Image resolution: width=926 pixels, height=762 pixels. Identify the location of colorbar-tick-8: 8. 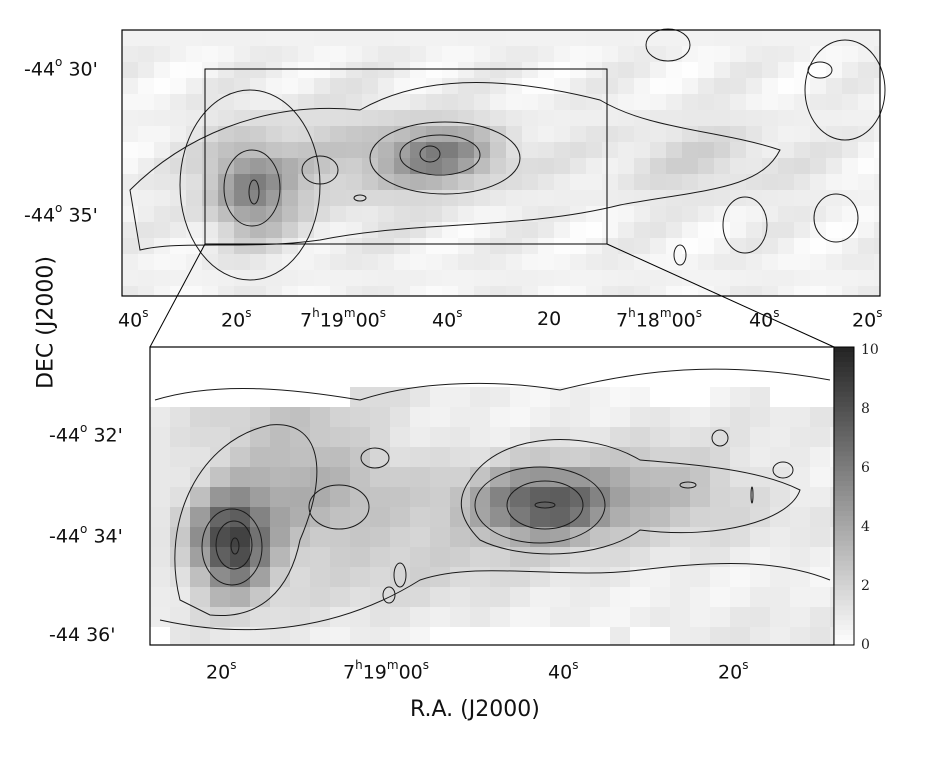
(865, 409).